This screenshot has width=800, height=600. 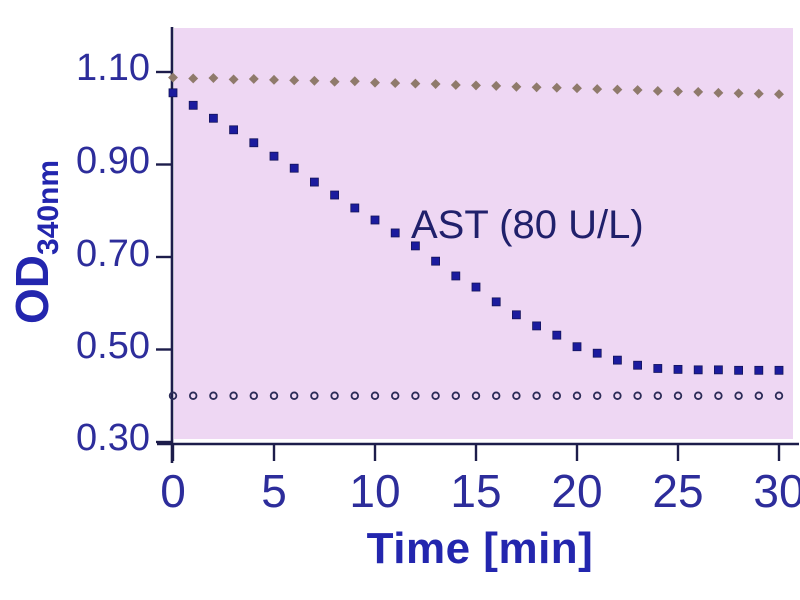 I want to click on x-tick-label: 20, so click(x=577, y=491).